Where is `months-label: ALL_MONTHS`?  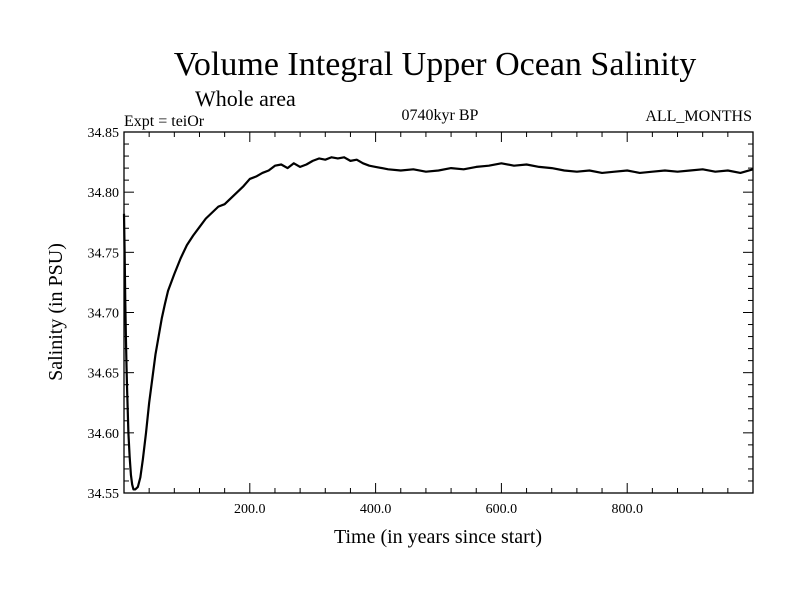 months-label: ALL_MONTHS is located at coordinates (698, 116).